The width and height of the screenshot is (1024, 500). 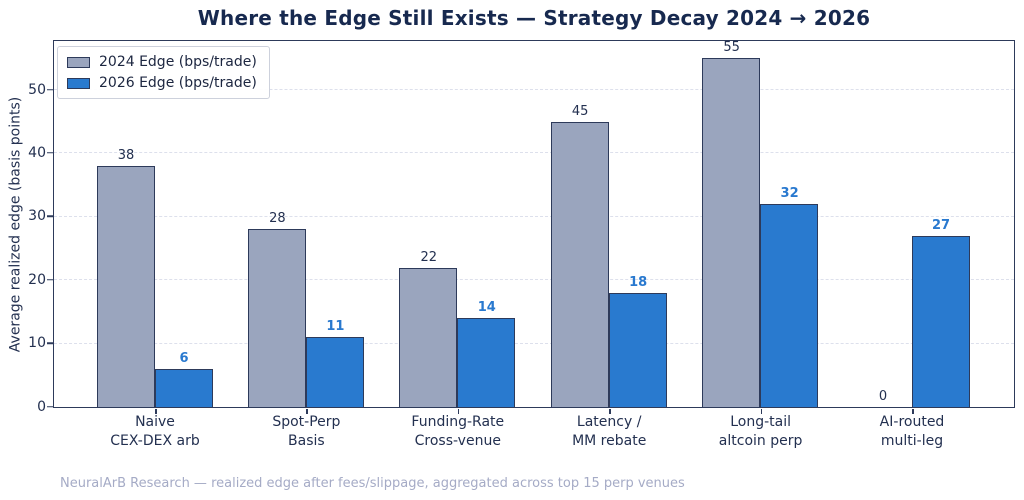 I want to click on bar-2026-cat0, so click(x=183, y=387).